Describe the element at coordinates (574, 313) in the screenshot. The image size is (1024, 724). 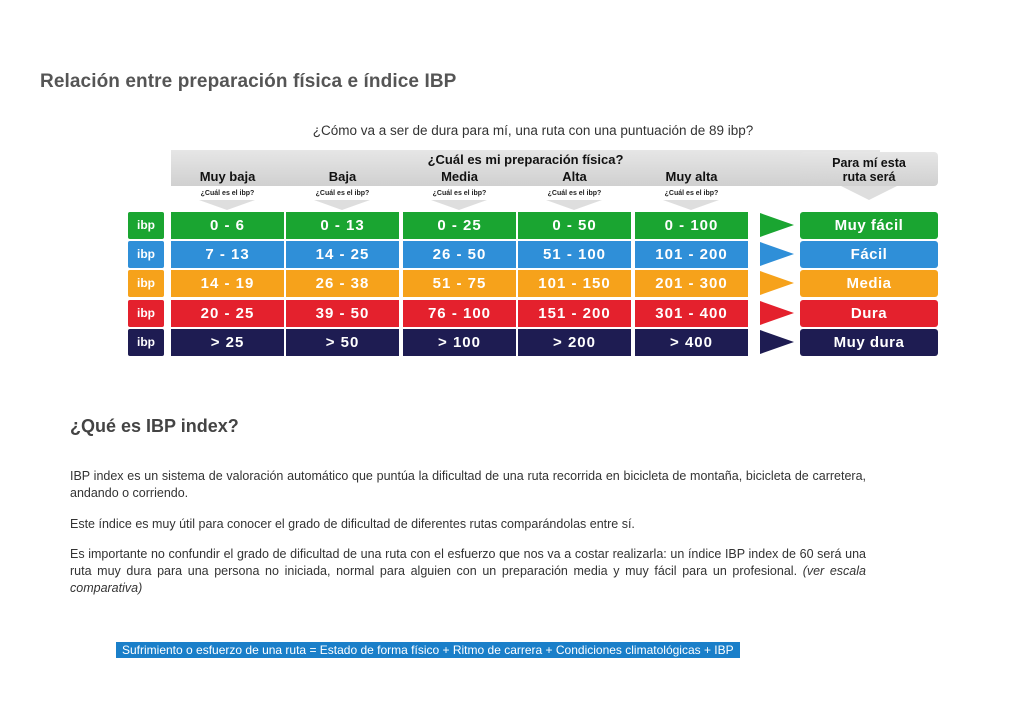
I see `ibp-range-cell: 151 - 200` at that location.